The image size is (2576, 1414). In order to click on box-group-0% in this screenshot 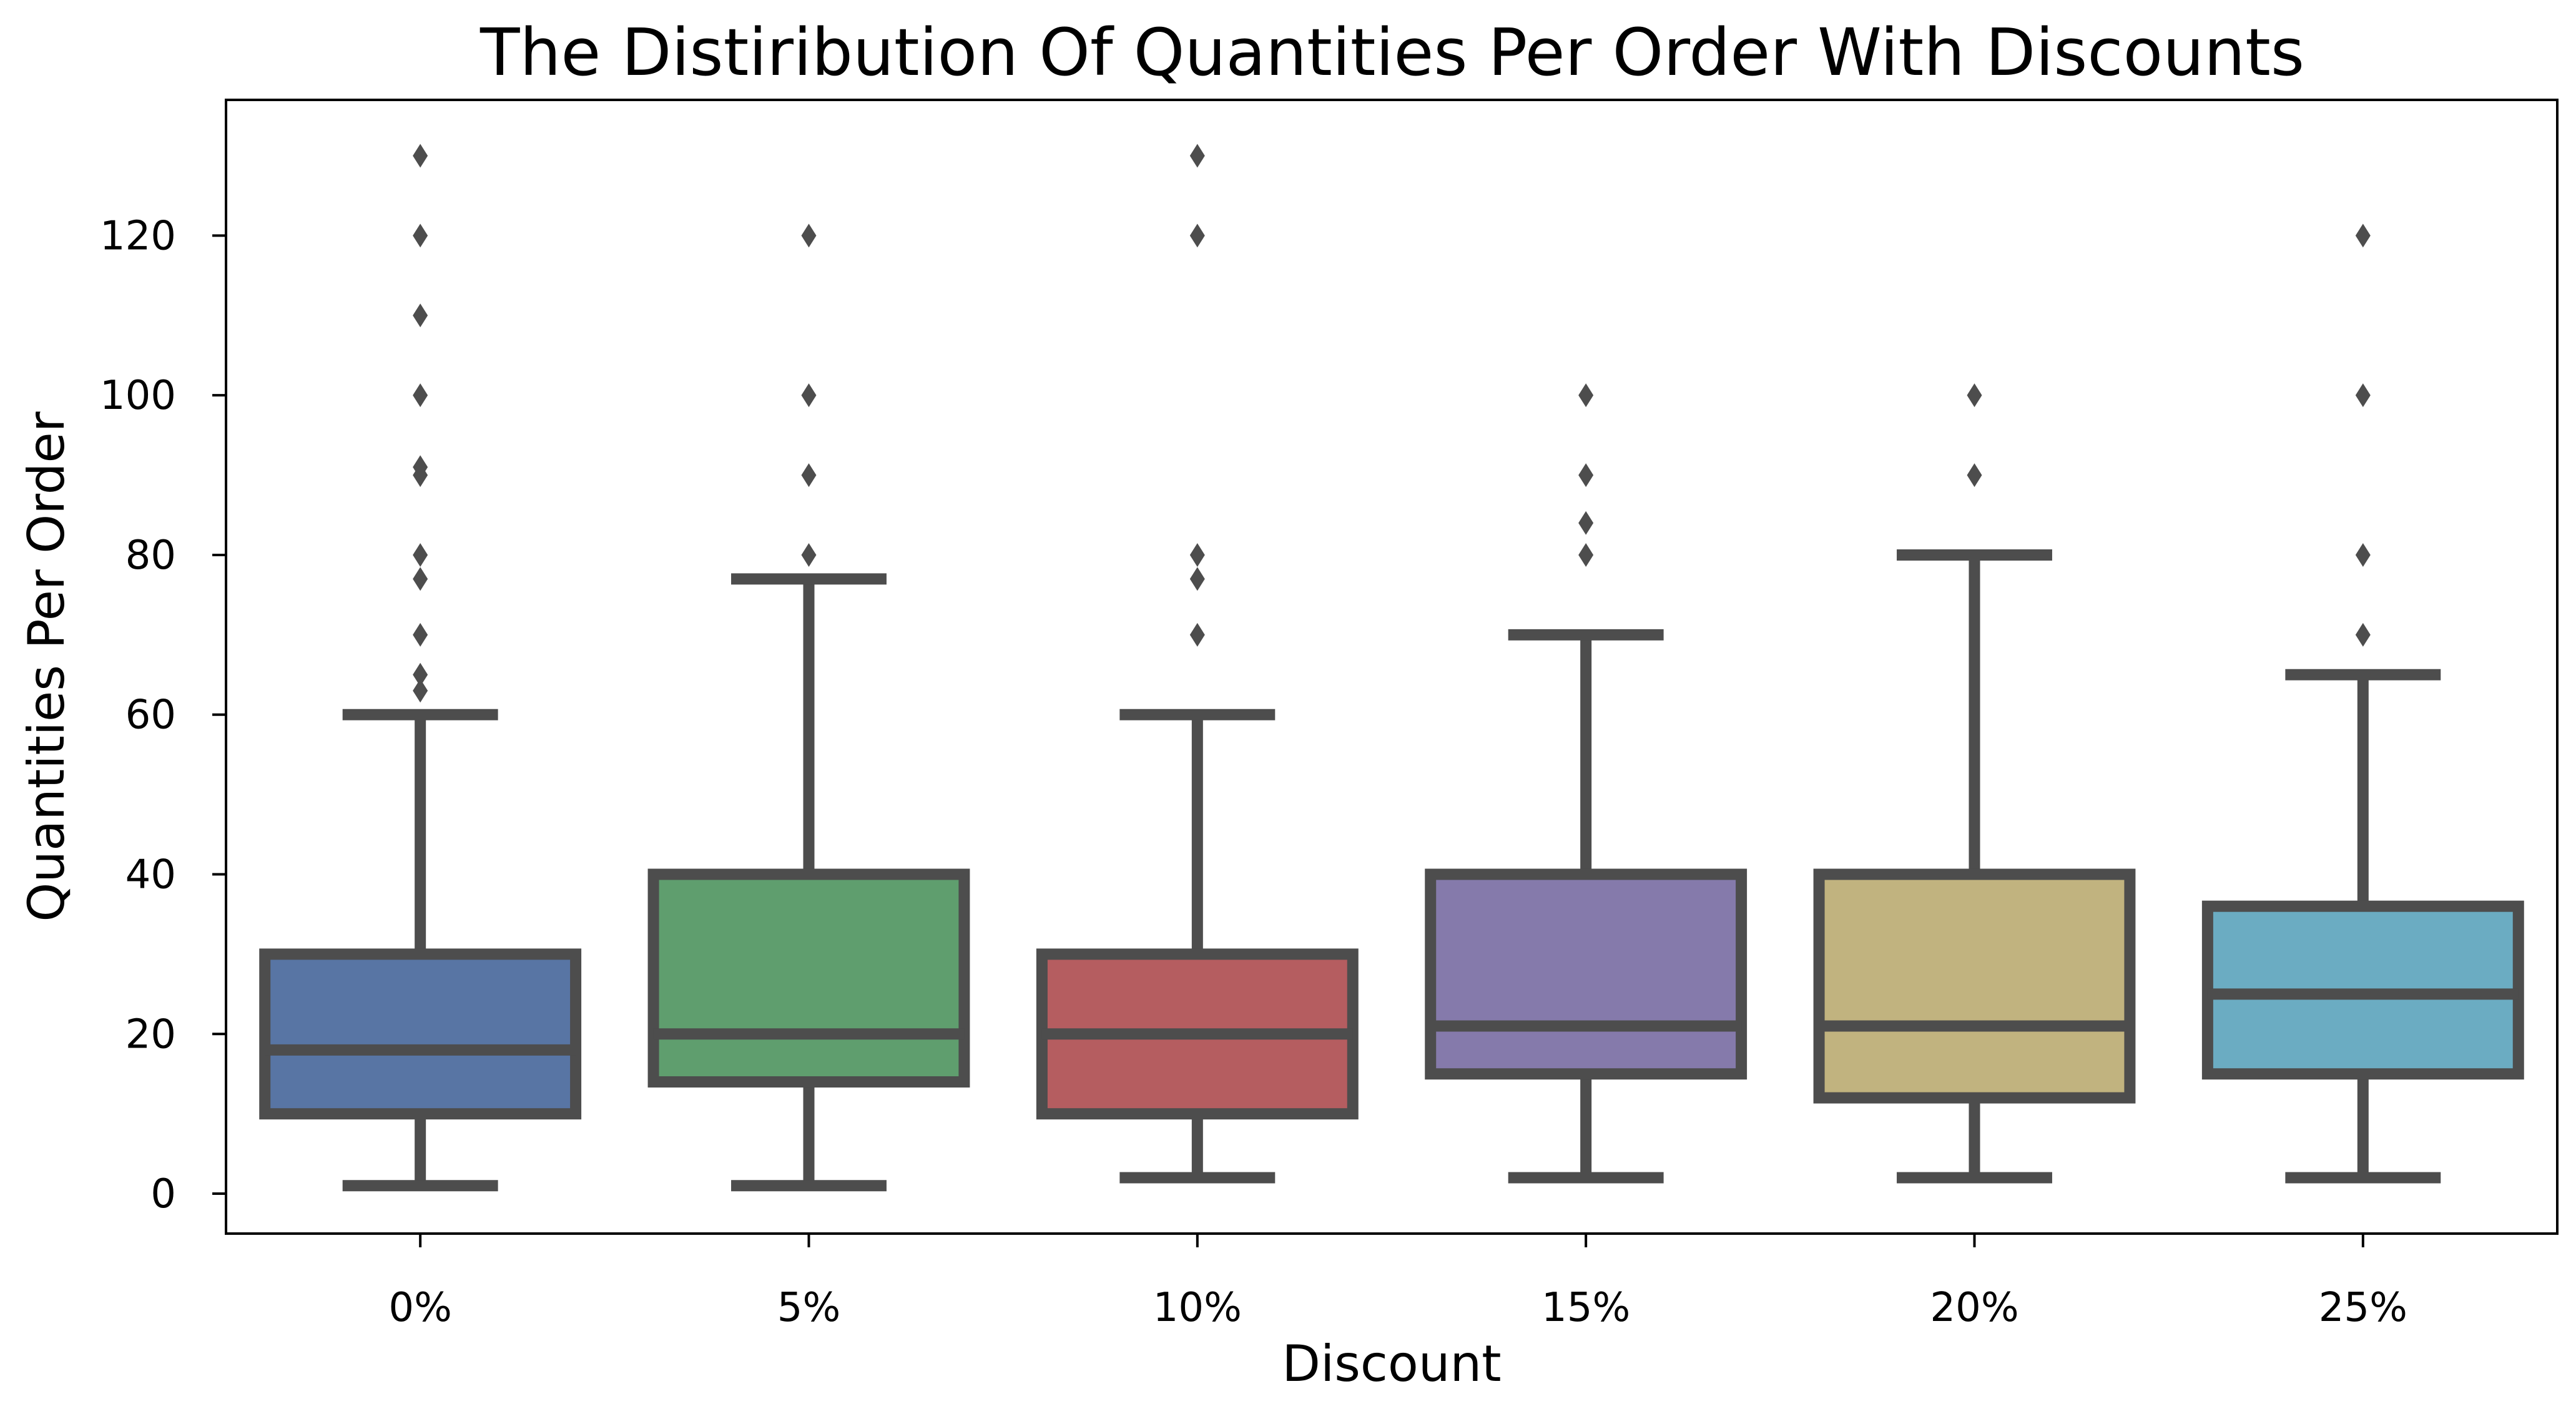, I will do `click(420, 668)`.